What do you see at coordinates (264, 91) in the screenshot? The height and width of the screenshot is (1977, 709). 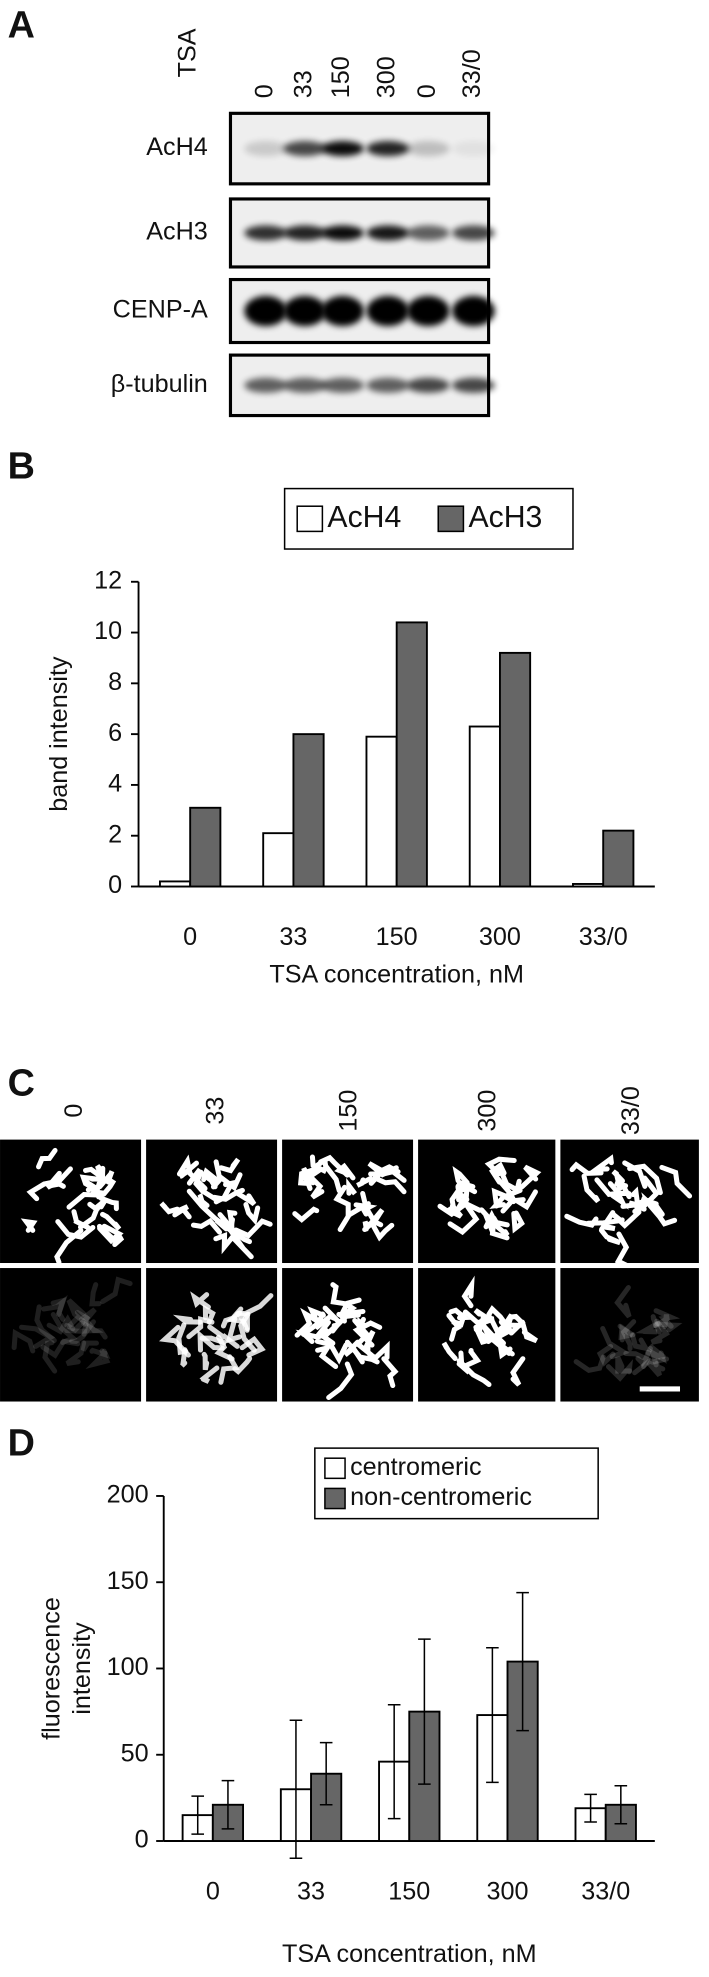 I see `lane-label: 0` at bounding box center [264, 91].